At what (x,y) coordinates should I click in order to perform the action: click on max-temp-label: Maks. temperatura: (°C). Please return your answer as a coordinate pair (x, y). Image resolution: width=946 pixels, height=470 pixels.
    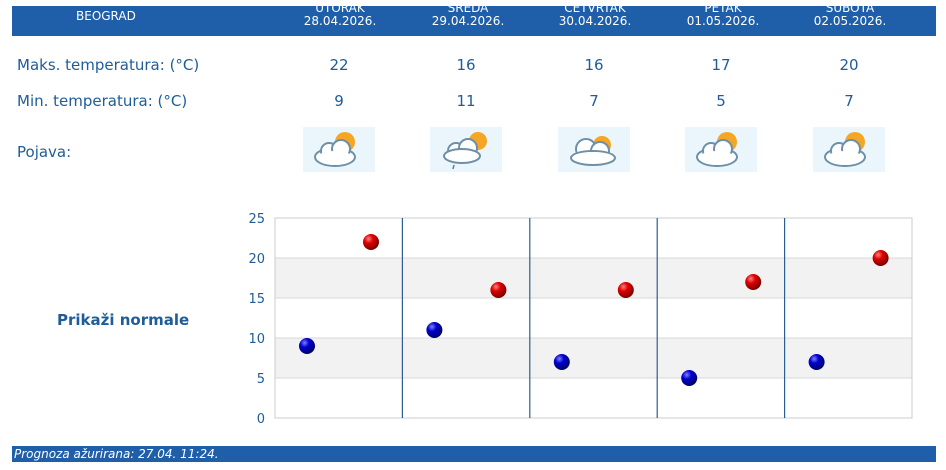
    Looking at the image, I should click on (108, 65).